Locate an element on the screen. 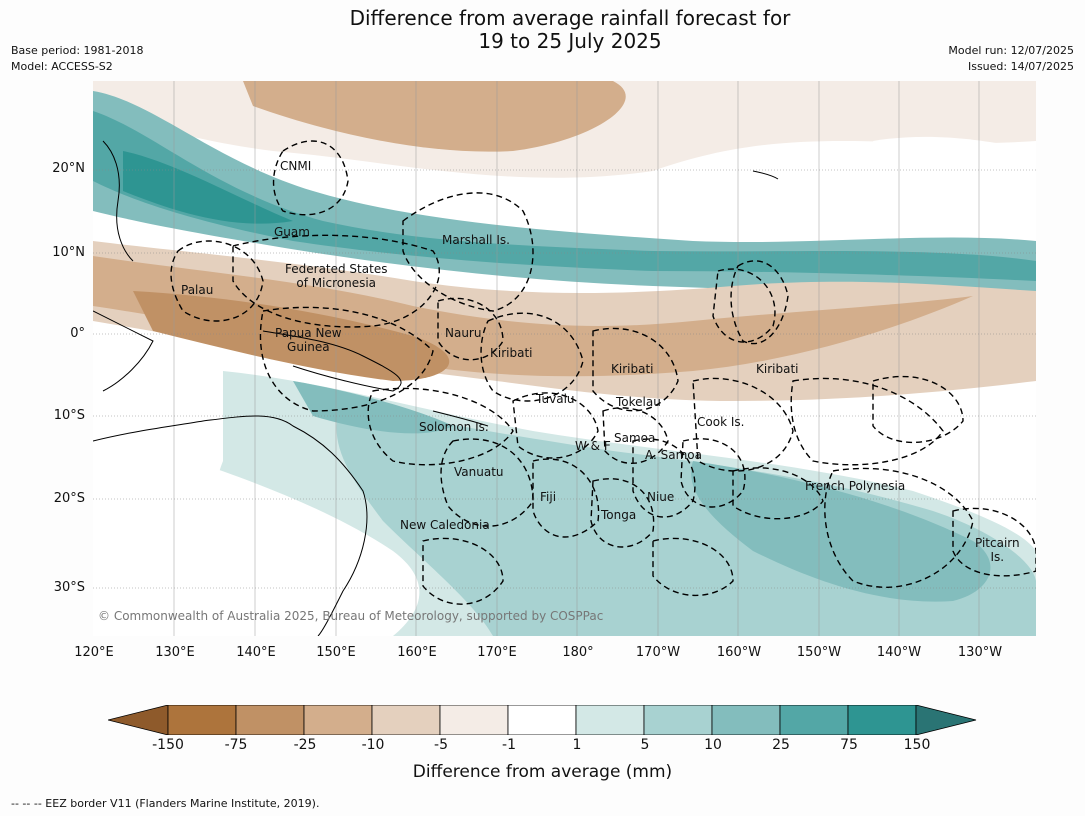  place-palau: Palau is located at coordinates (197, 290).